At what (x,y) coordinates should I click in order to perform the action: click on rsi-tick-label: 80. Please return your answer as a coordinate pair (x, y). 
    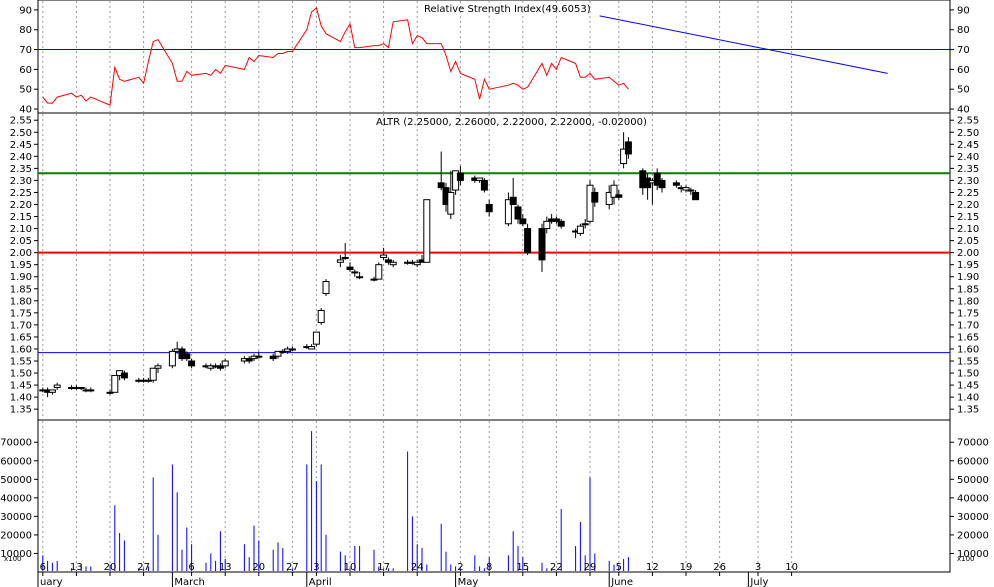
    Looking at the image, I should click on (25, 30).